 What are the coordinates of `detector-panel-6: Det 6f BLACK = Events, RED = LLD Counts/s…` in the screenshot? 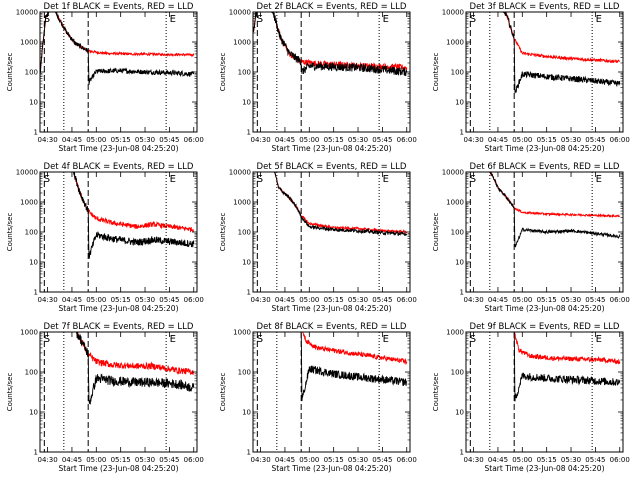 It's located at (531, 237).